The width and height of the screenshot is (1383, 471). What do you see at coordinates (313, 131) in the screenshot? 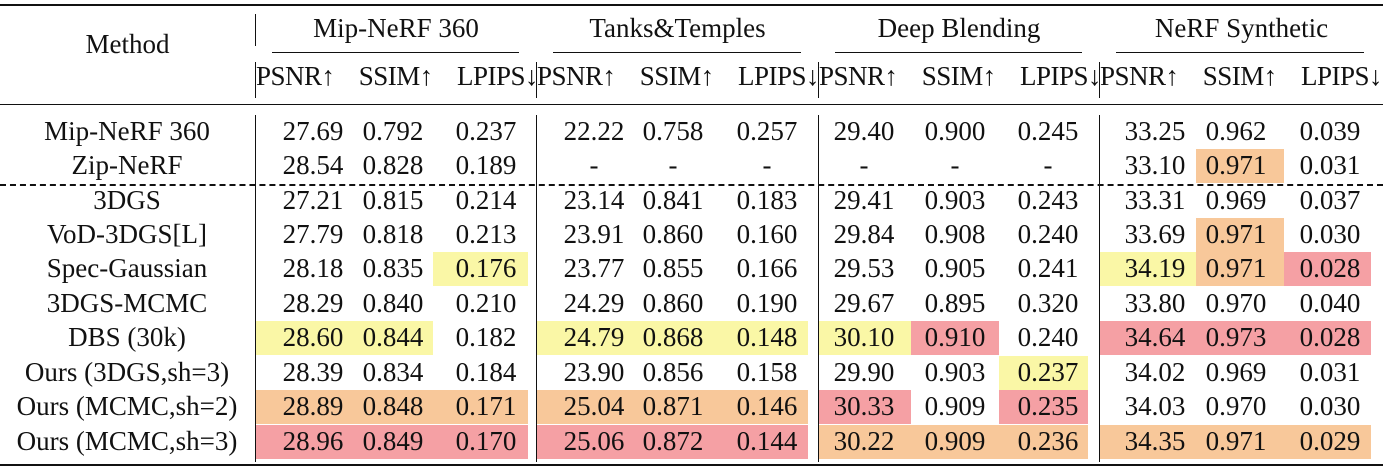
I see `value-cell: 27.69` at bounding box center [313, 131].